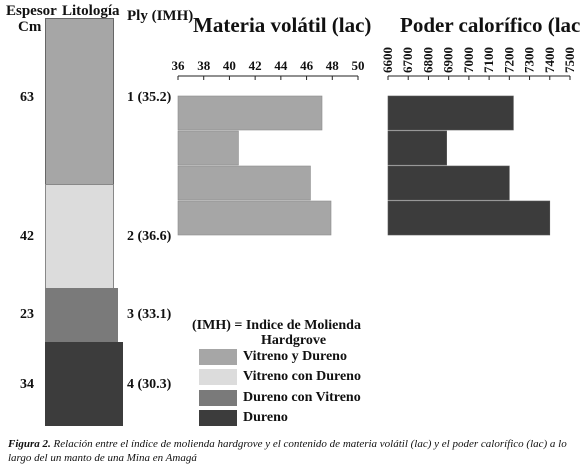 The width and height of the screenshot is (580, 469). Describe the element at coordinates (149, 97) in the screenshot. I see `ply-value-1: 1 (35.2)` at that location.